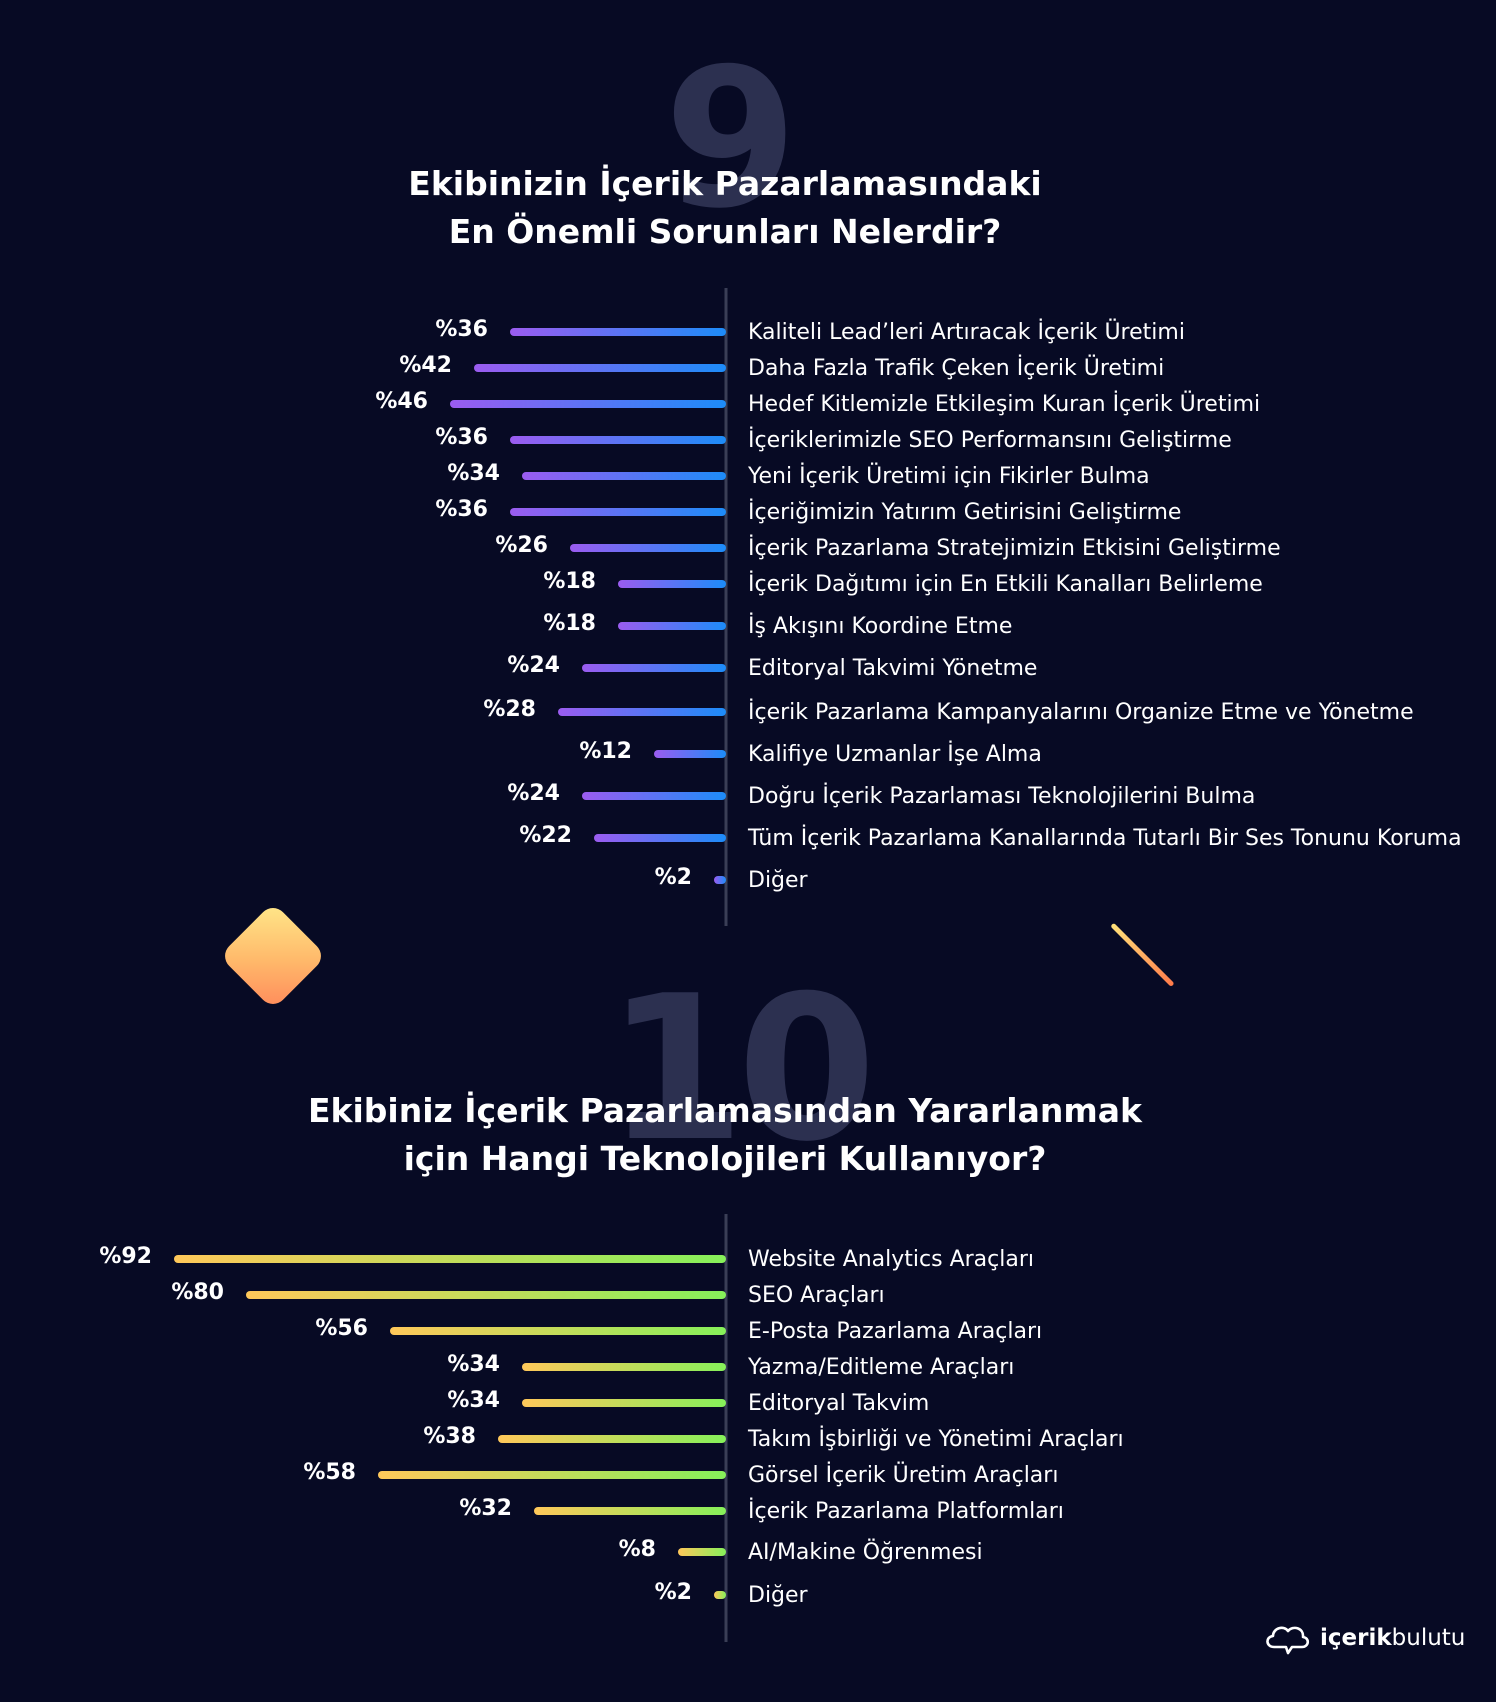 The width and height of the screenshot is (1496, 1702). I want to click on chart1-value-label: %2, so click(673, 877).